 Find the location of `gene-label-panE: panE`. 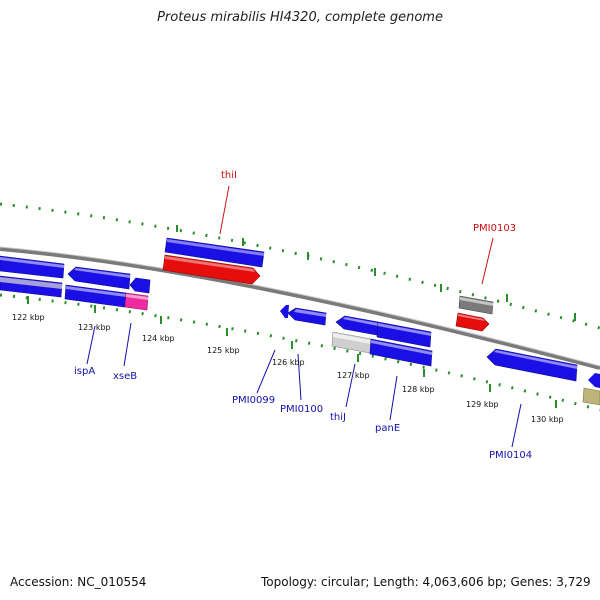

gene-label-panE: panE is located at coordinates (387, 428).